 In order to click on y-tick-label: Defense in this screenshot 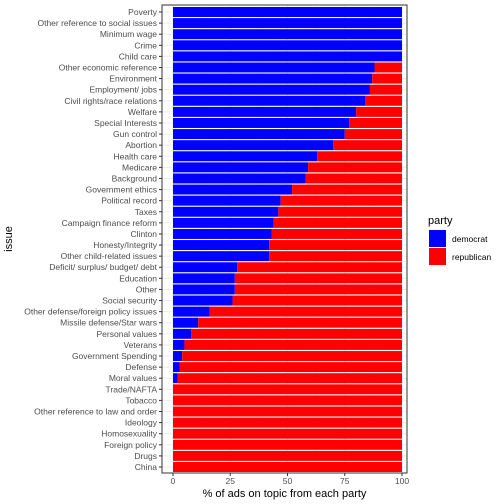, I will do `click(141, 367)`.